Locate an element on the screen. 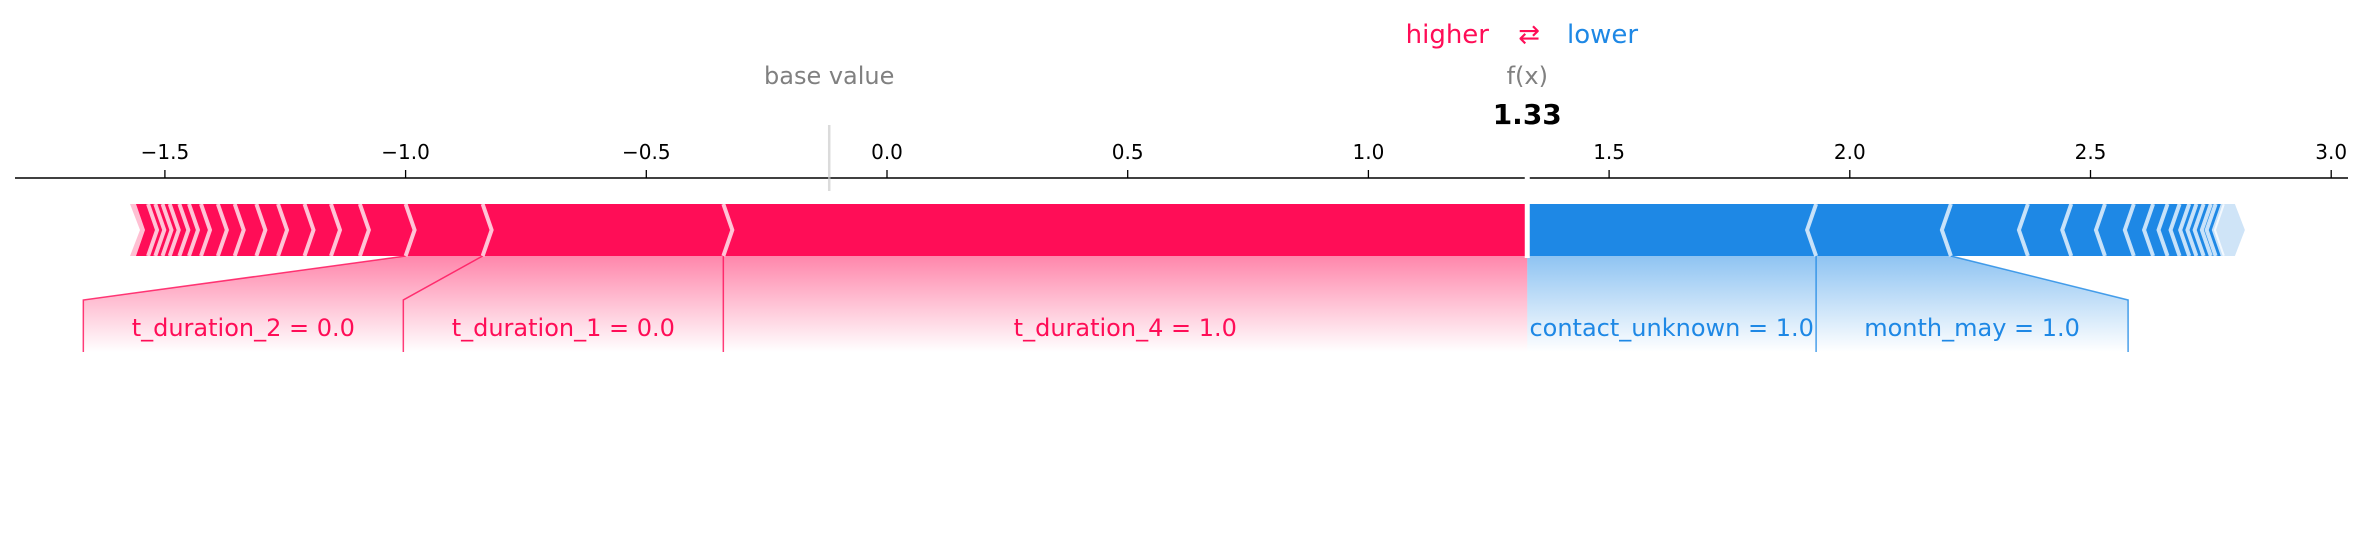 The height and width of the screenshot is (533, 2363). feature-label: t_duration_1 = 0.0 is located at coordinates (563, 328).